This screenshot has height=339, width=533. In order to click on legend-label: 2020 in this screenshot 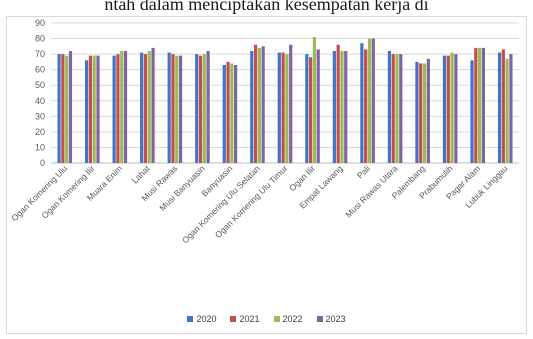, I will do `click(206, 319)`.